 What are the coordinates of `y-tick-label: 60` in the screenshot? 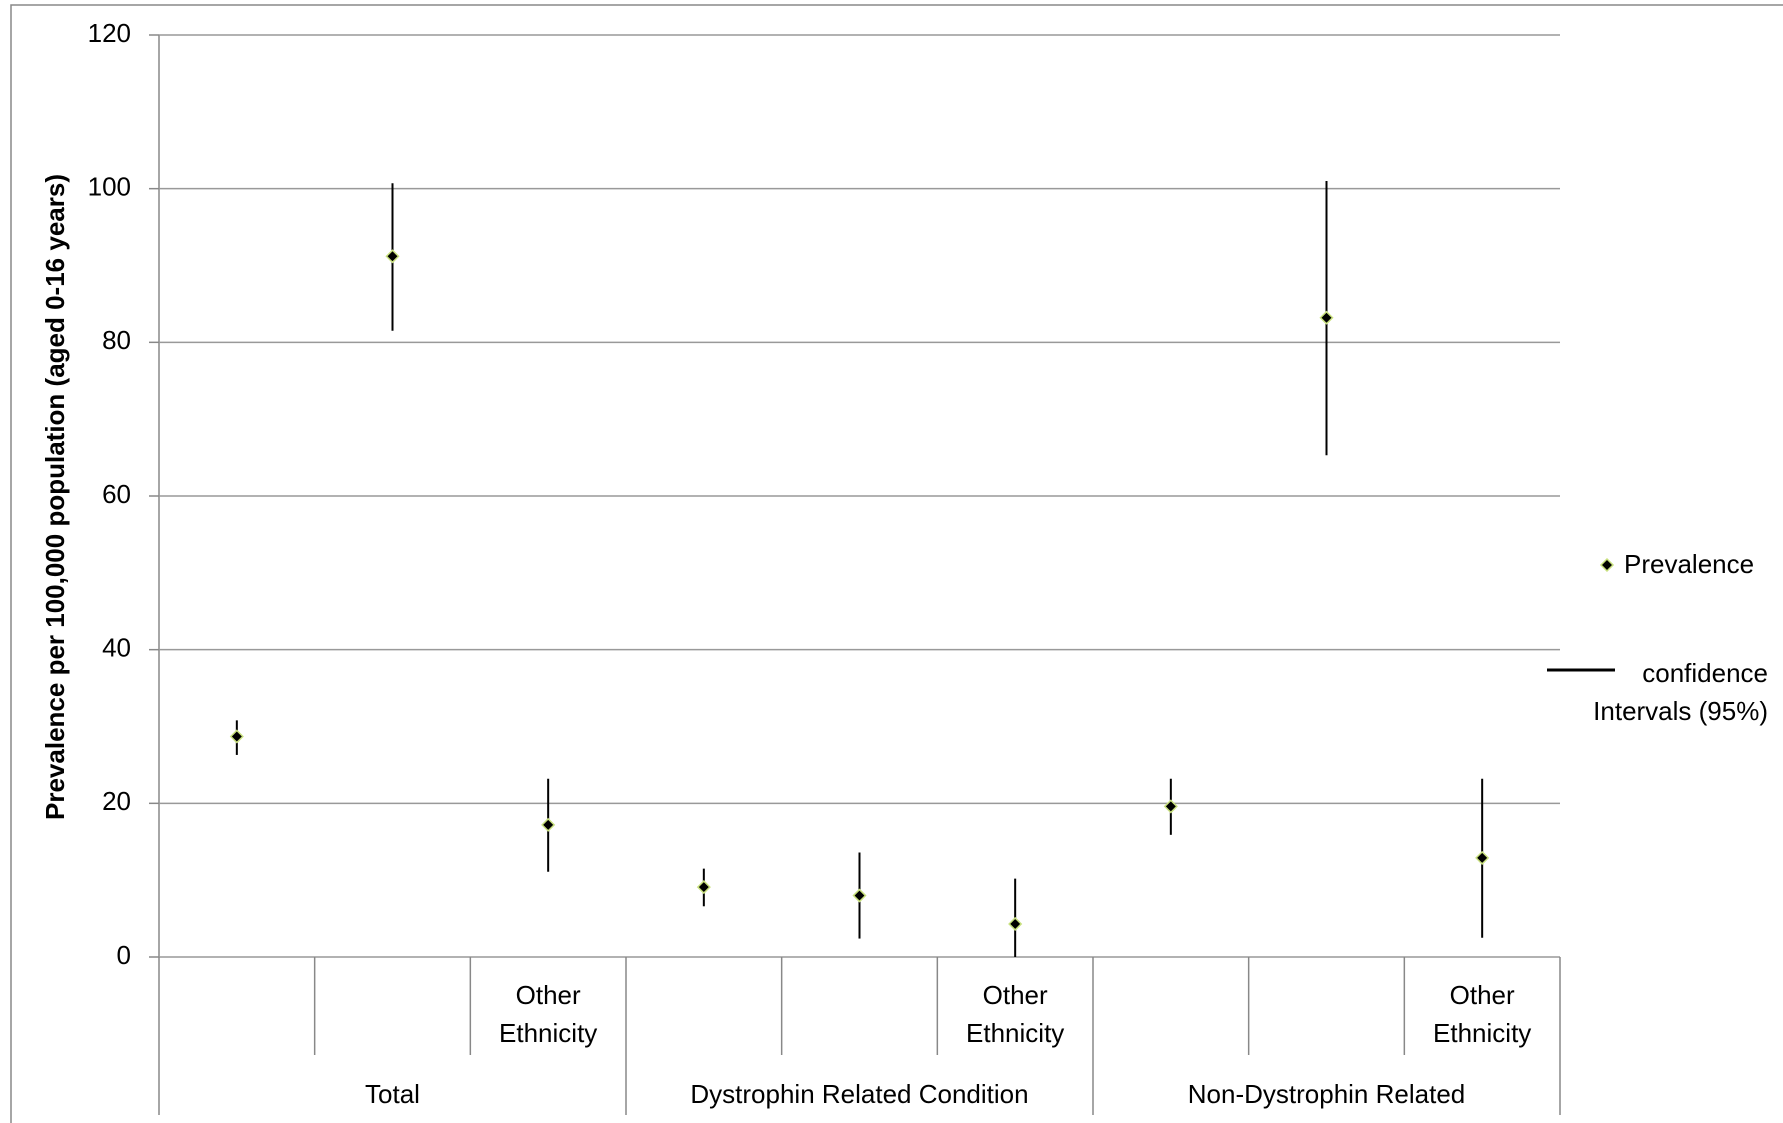 It's located at (116, 494).